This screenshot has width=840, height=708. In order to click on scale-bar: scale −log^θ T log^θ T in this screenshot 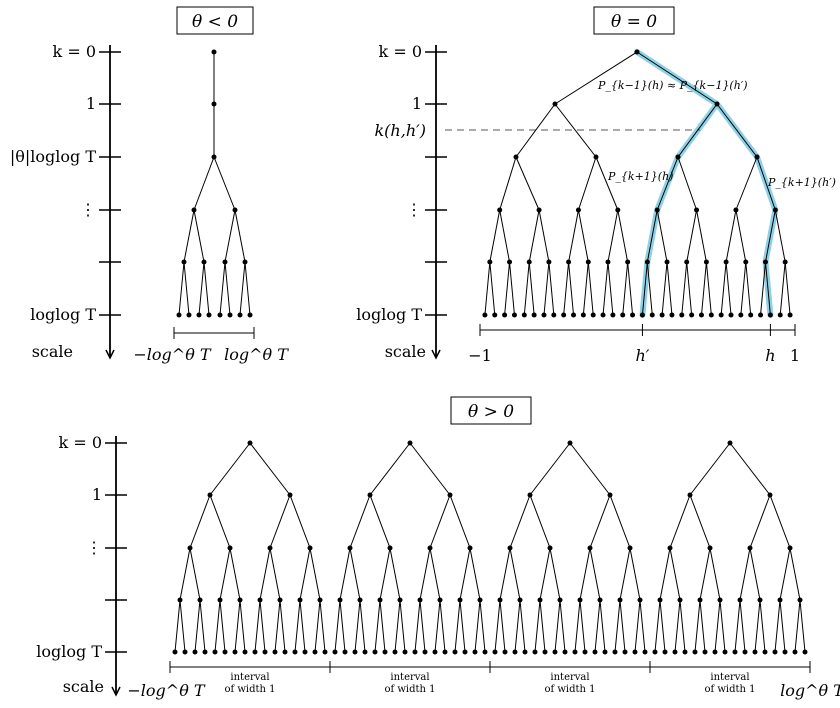, I will do `click(160, 345)`.